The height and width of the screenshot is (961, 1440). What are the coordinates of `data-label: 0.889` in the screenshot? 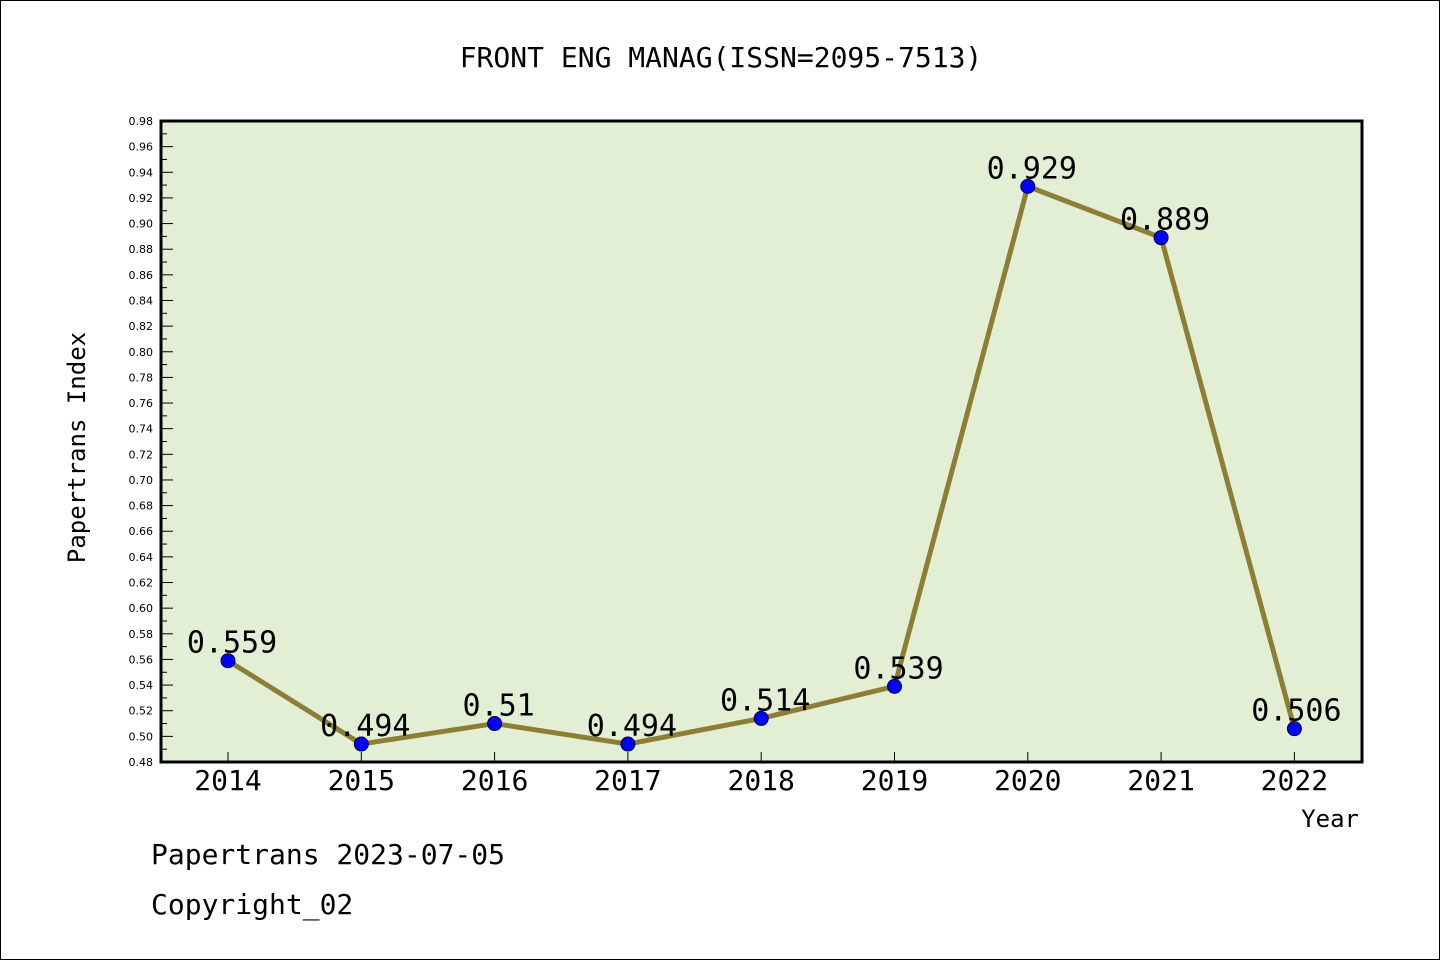 It's located at (1165, 220).